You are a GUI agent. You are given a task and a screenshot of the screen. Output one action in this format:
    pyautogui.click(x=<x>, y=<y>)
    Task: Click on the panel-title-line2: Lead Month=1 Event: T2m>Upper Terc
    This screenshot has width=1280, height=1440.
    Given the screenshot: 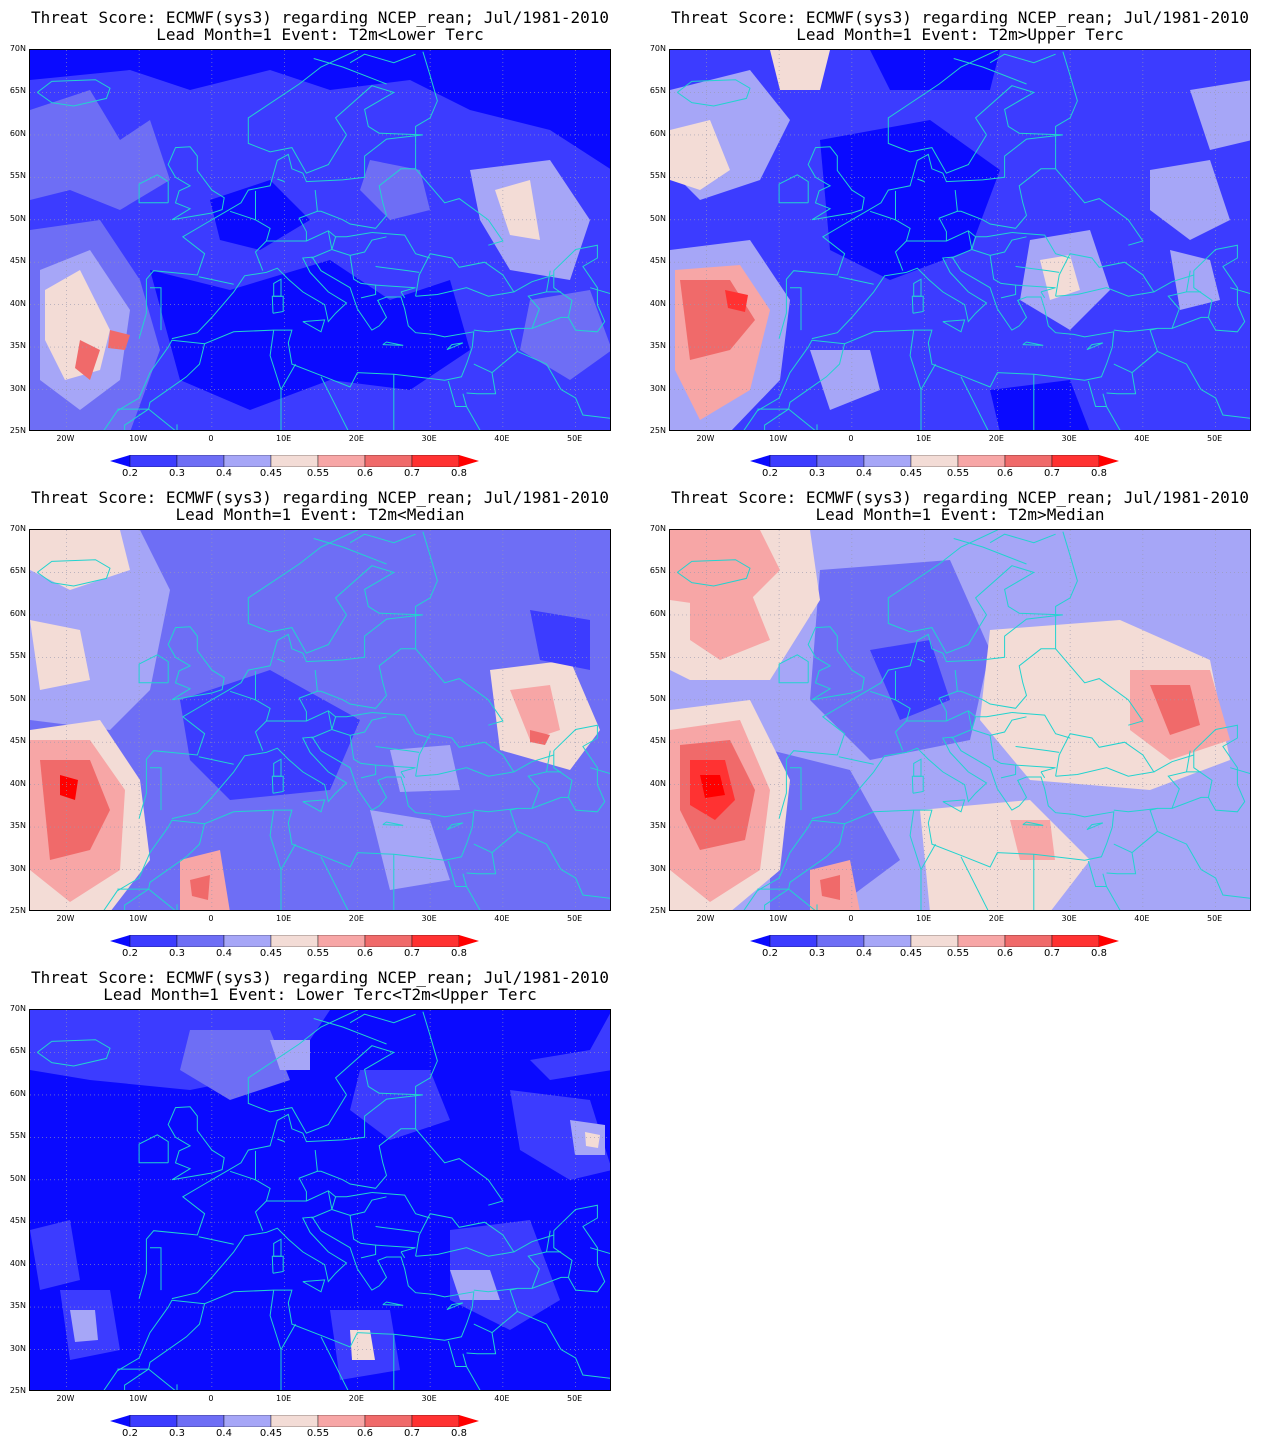 What is the action you would take?
    pyautogui.click(x=960, y=34)
    